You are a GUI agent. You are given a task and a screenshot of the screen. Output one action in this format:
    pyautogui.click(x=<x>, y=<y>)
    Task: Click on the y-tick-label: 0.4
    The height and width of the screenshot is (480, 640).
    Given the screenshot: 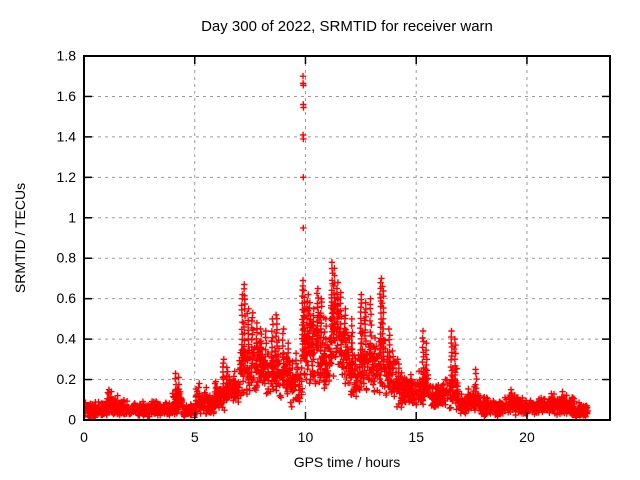 What is the action you would take?
    pyautogui.click(x=67, y=339)
    